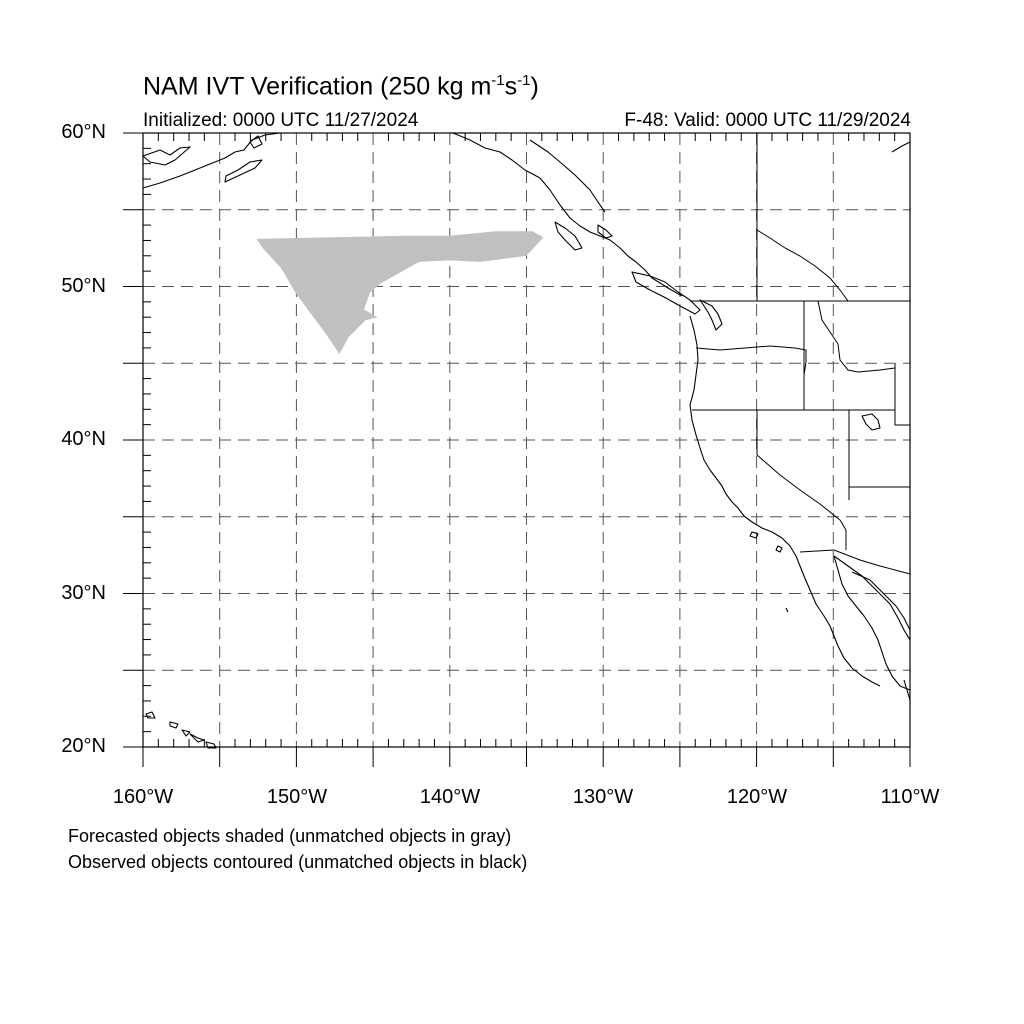 This screenshot has width=1024, height=1024. Describe the element at coordinates (143, 797) in the screenshot. I see `lon-label-160w: 160°W` at that location.